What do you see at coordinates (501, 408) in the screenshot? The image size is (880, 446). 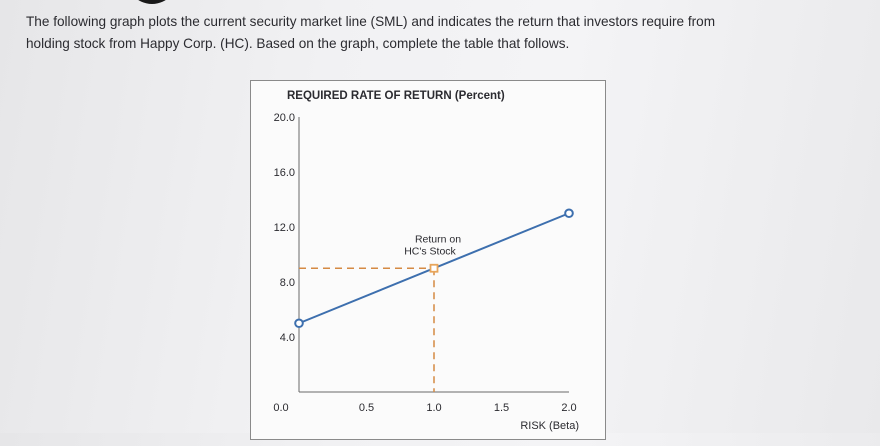 I see `x-tick-label: 1.5` at bounding box center [501, 408].